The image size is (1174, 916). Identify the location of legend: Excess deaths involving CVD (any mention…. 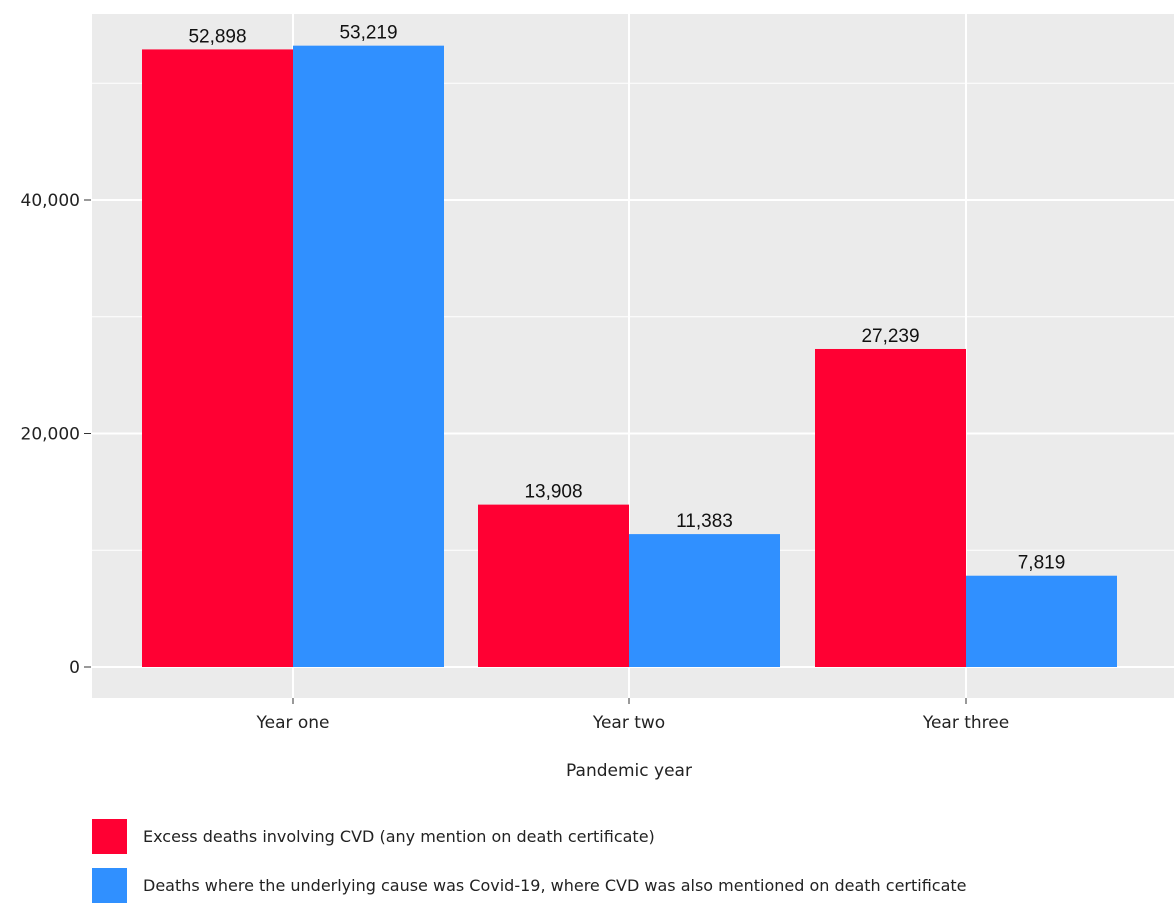
(529, 867).